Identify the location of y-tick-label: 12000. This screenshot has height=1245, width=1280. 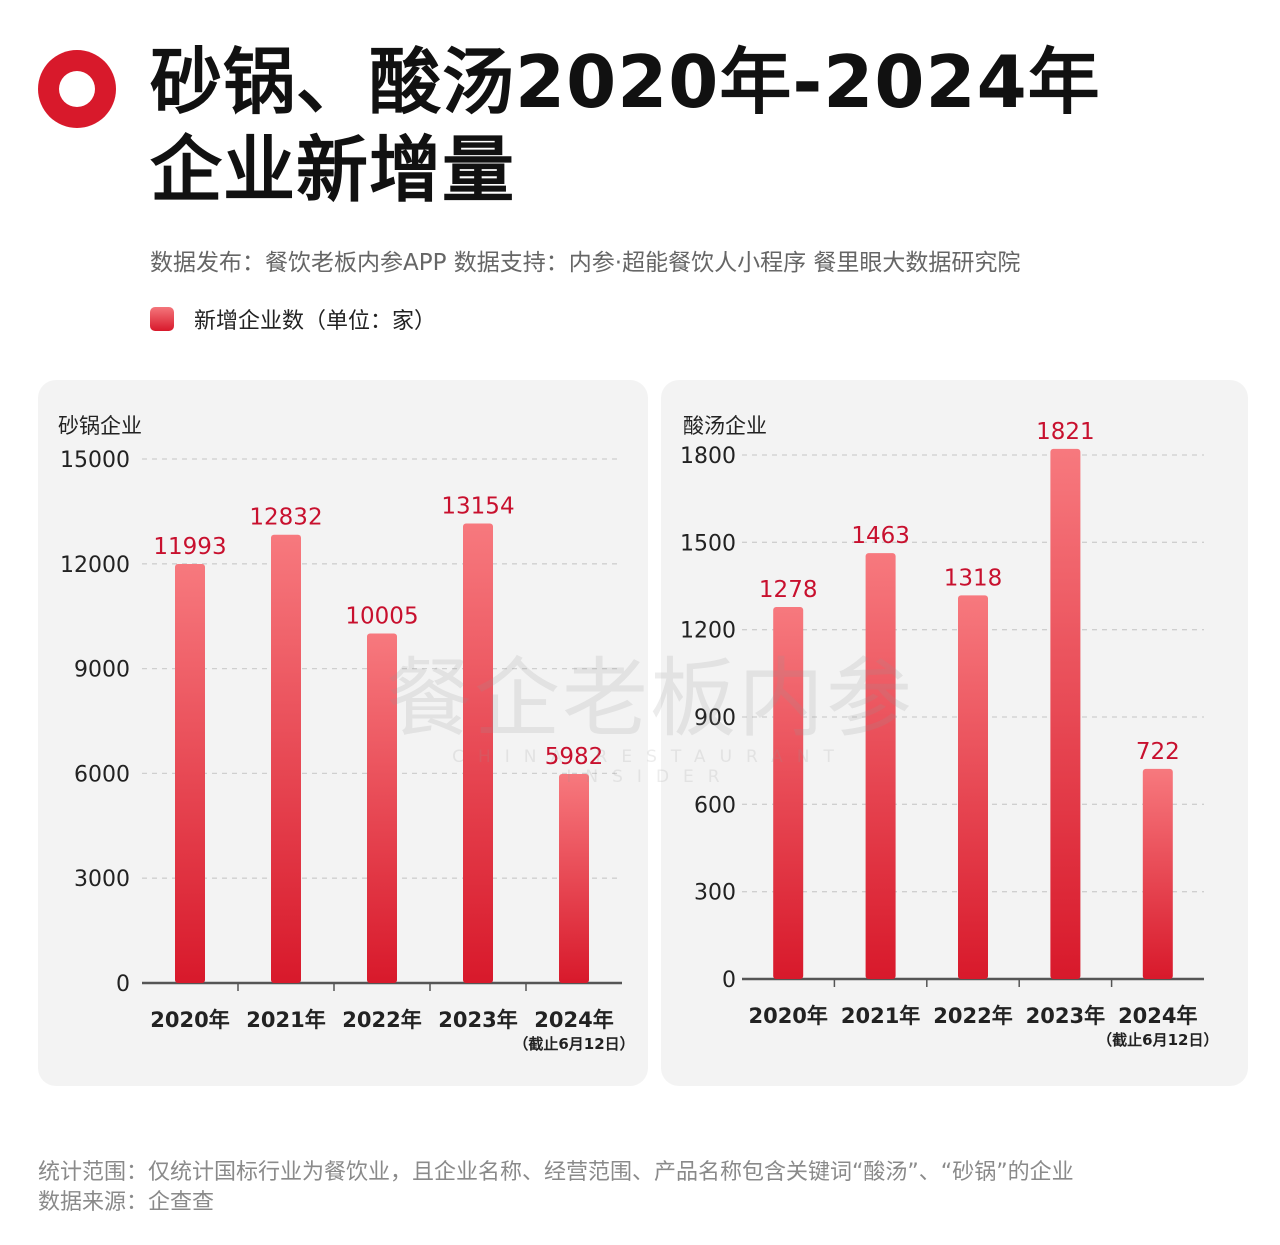
(95, 565).